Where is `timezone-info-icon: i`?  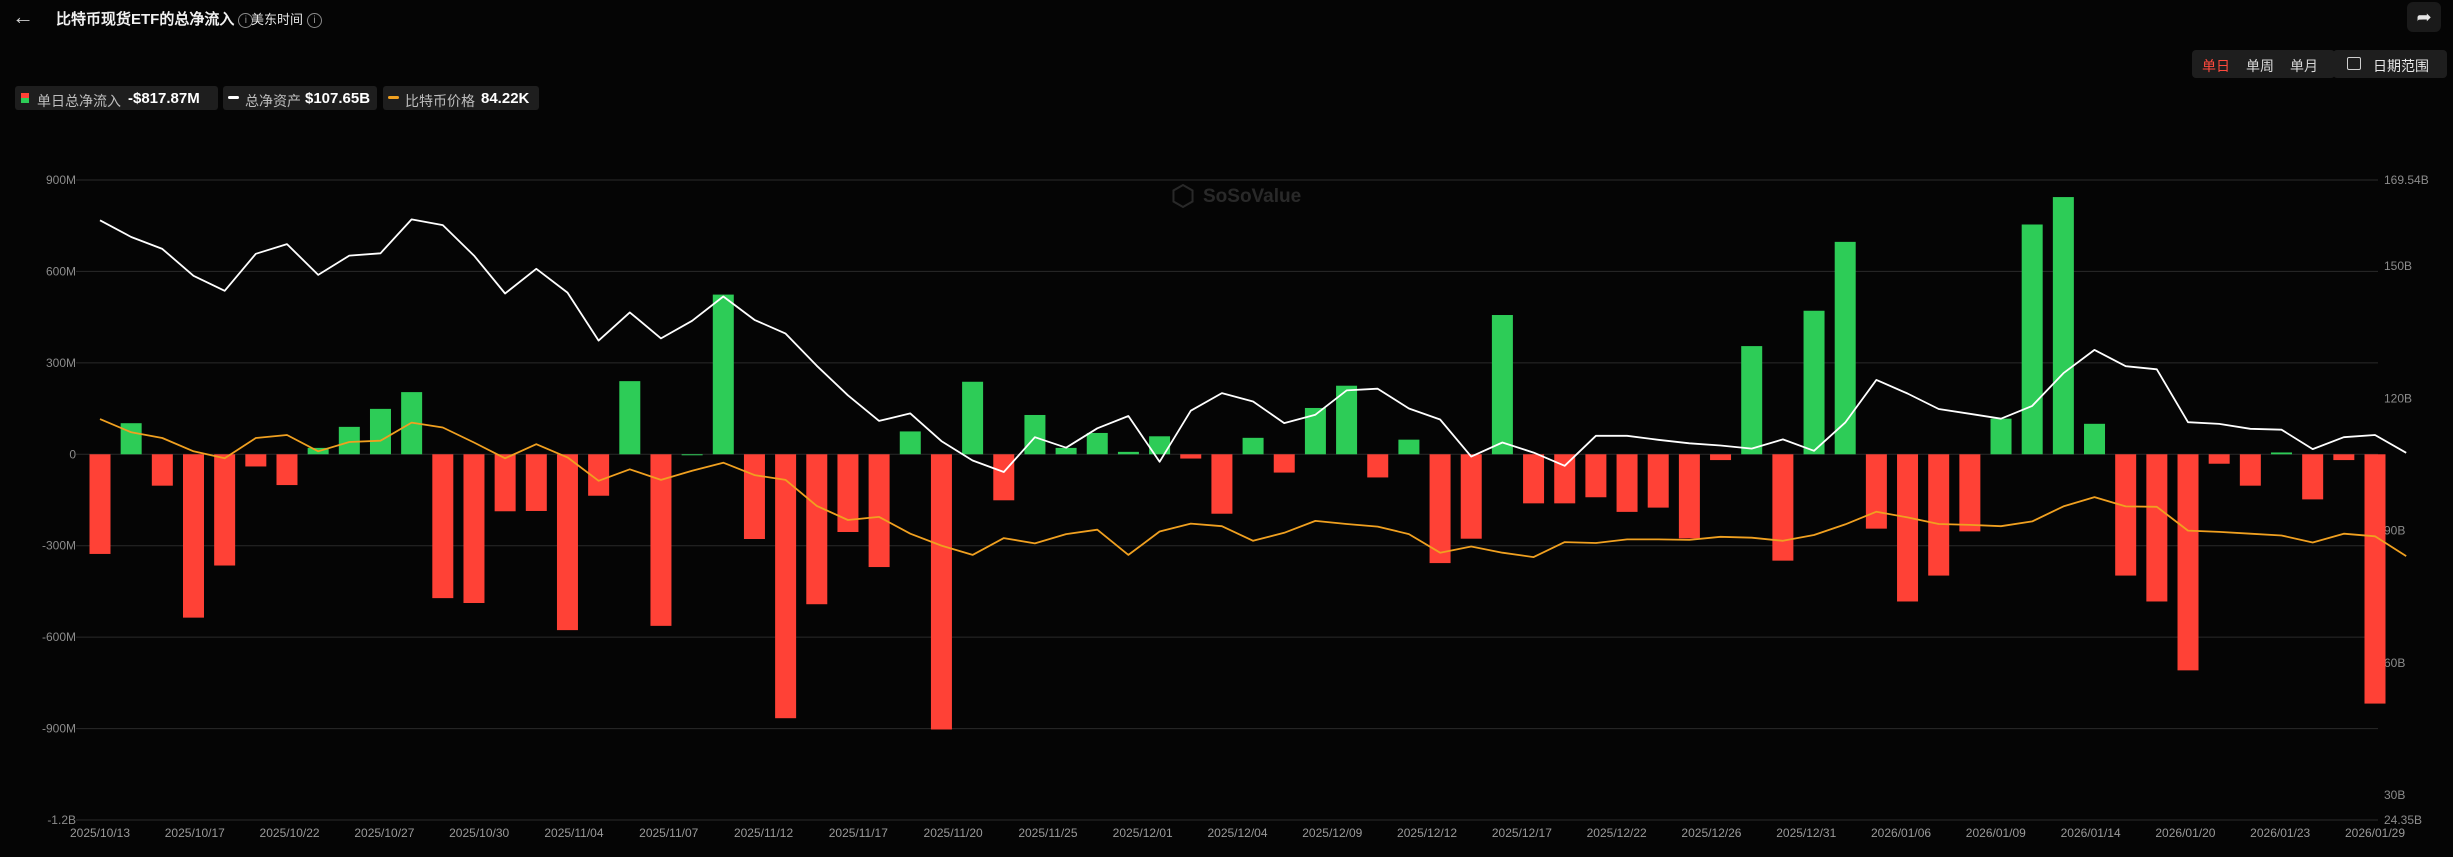 timezone-info-icon: i is located at coordinates (315, 20).